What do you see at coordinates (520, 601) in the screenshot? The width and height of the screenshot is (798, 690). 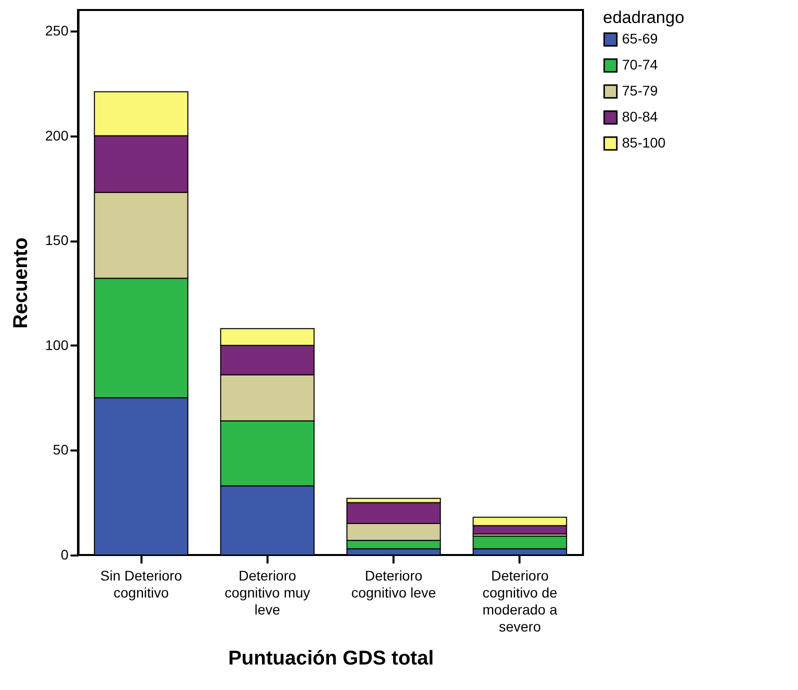 I see `x-tick-label: Deterioro cognitivo de moderado a severo` at bounding box center [520, 601].